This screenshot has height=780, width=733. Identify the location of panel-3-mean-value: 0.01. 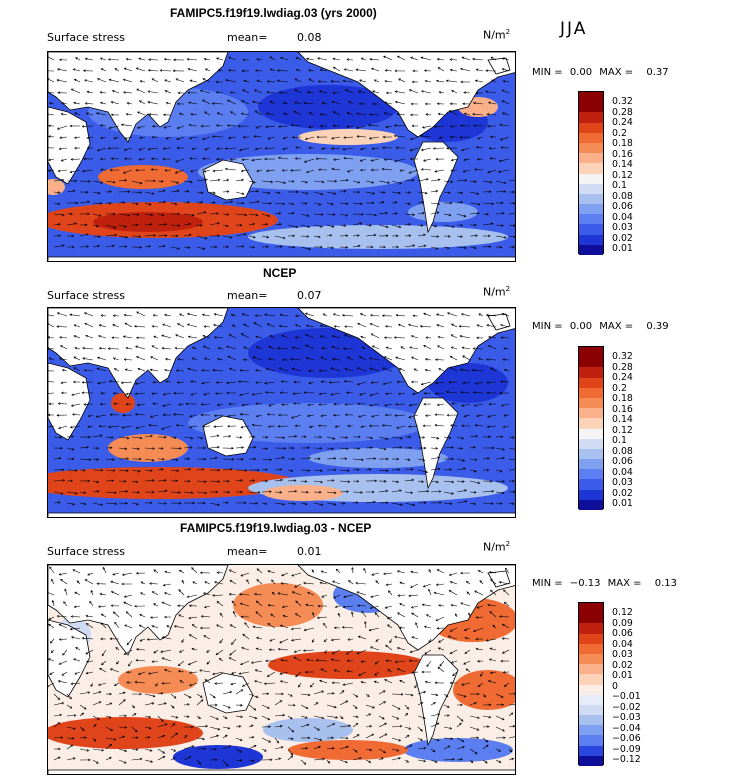
(309, 551).